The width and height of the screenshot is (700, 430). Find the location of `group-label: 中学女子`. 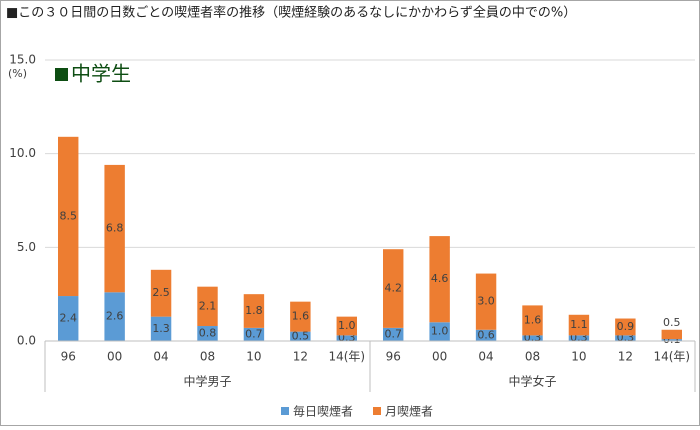

group-label: 中学女子 is located at coordinates (532, 381).